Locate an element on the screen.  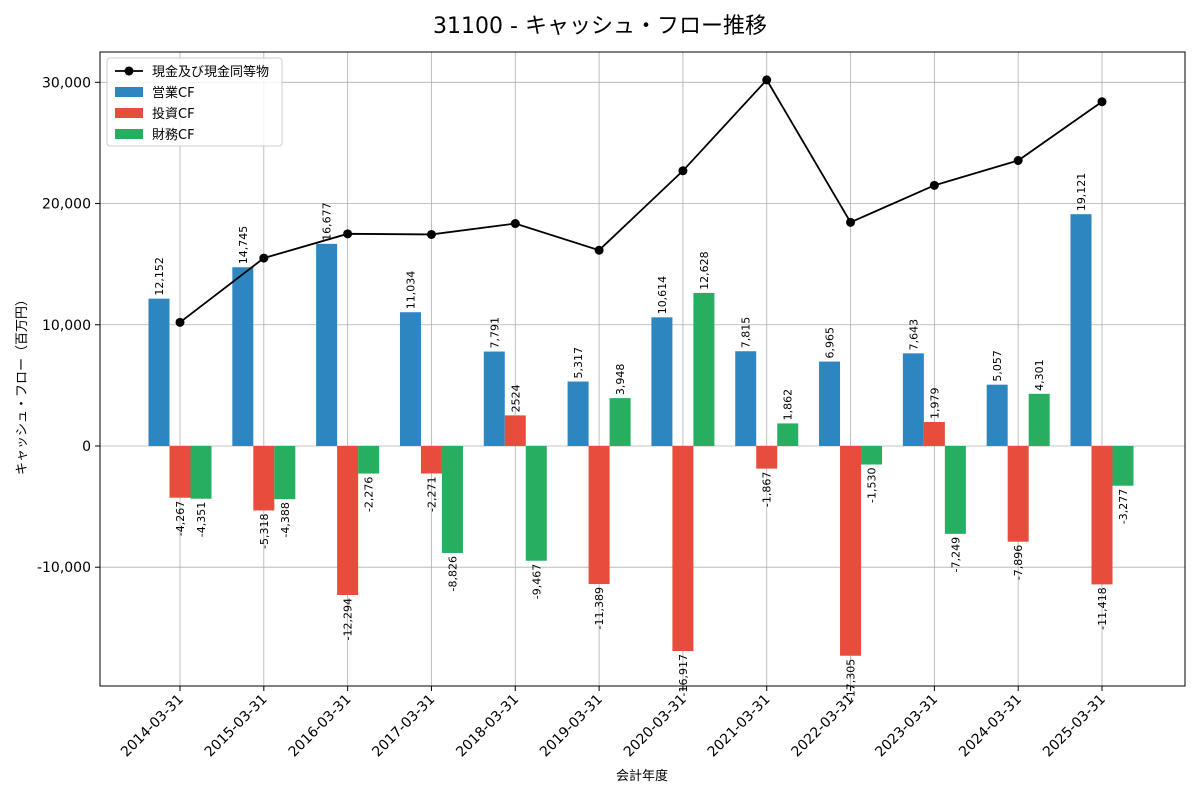
x-tick-label: 2021-03-31 is located at coordinates (739, 726).